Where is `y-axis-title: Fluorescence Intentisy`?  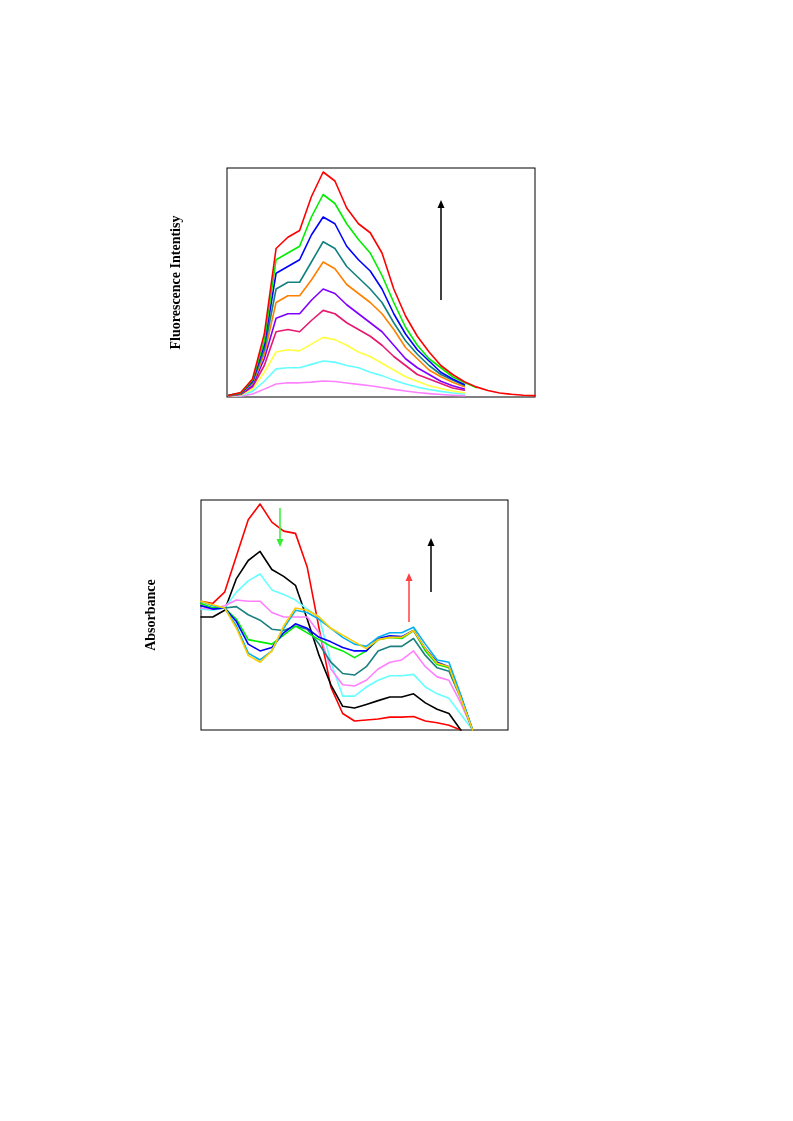 y-axis-title: Fluorescence Intentisy is located at coordinates (175, 282).